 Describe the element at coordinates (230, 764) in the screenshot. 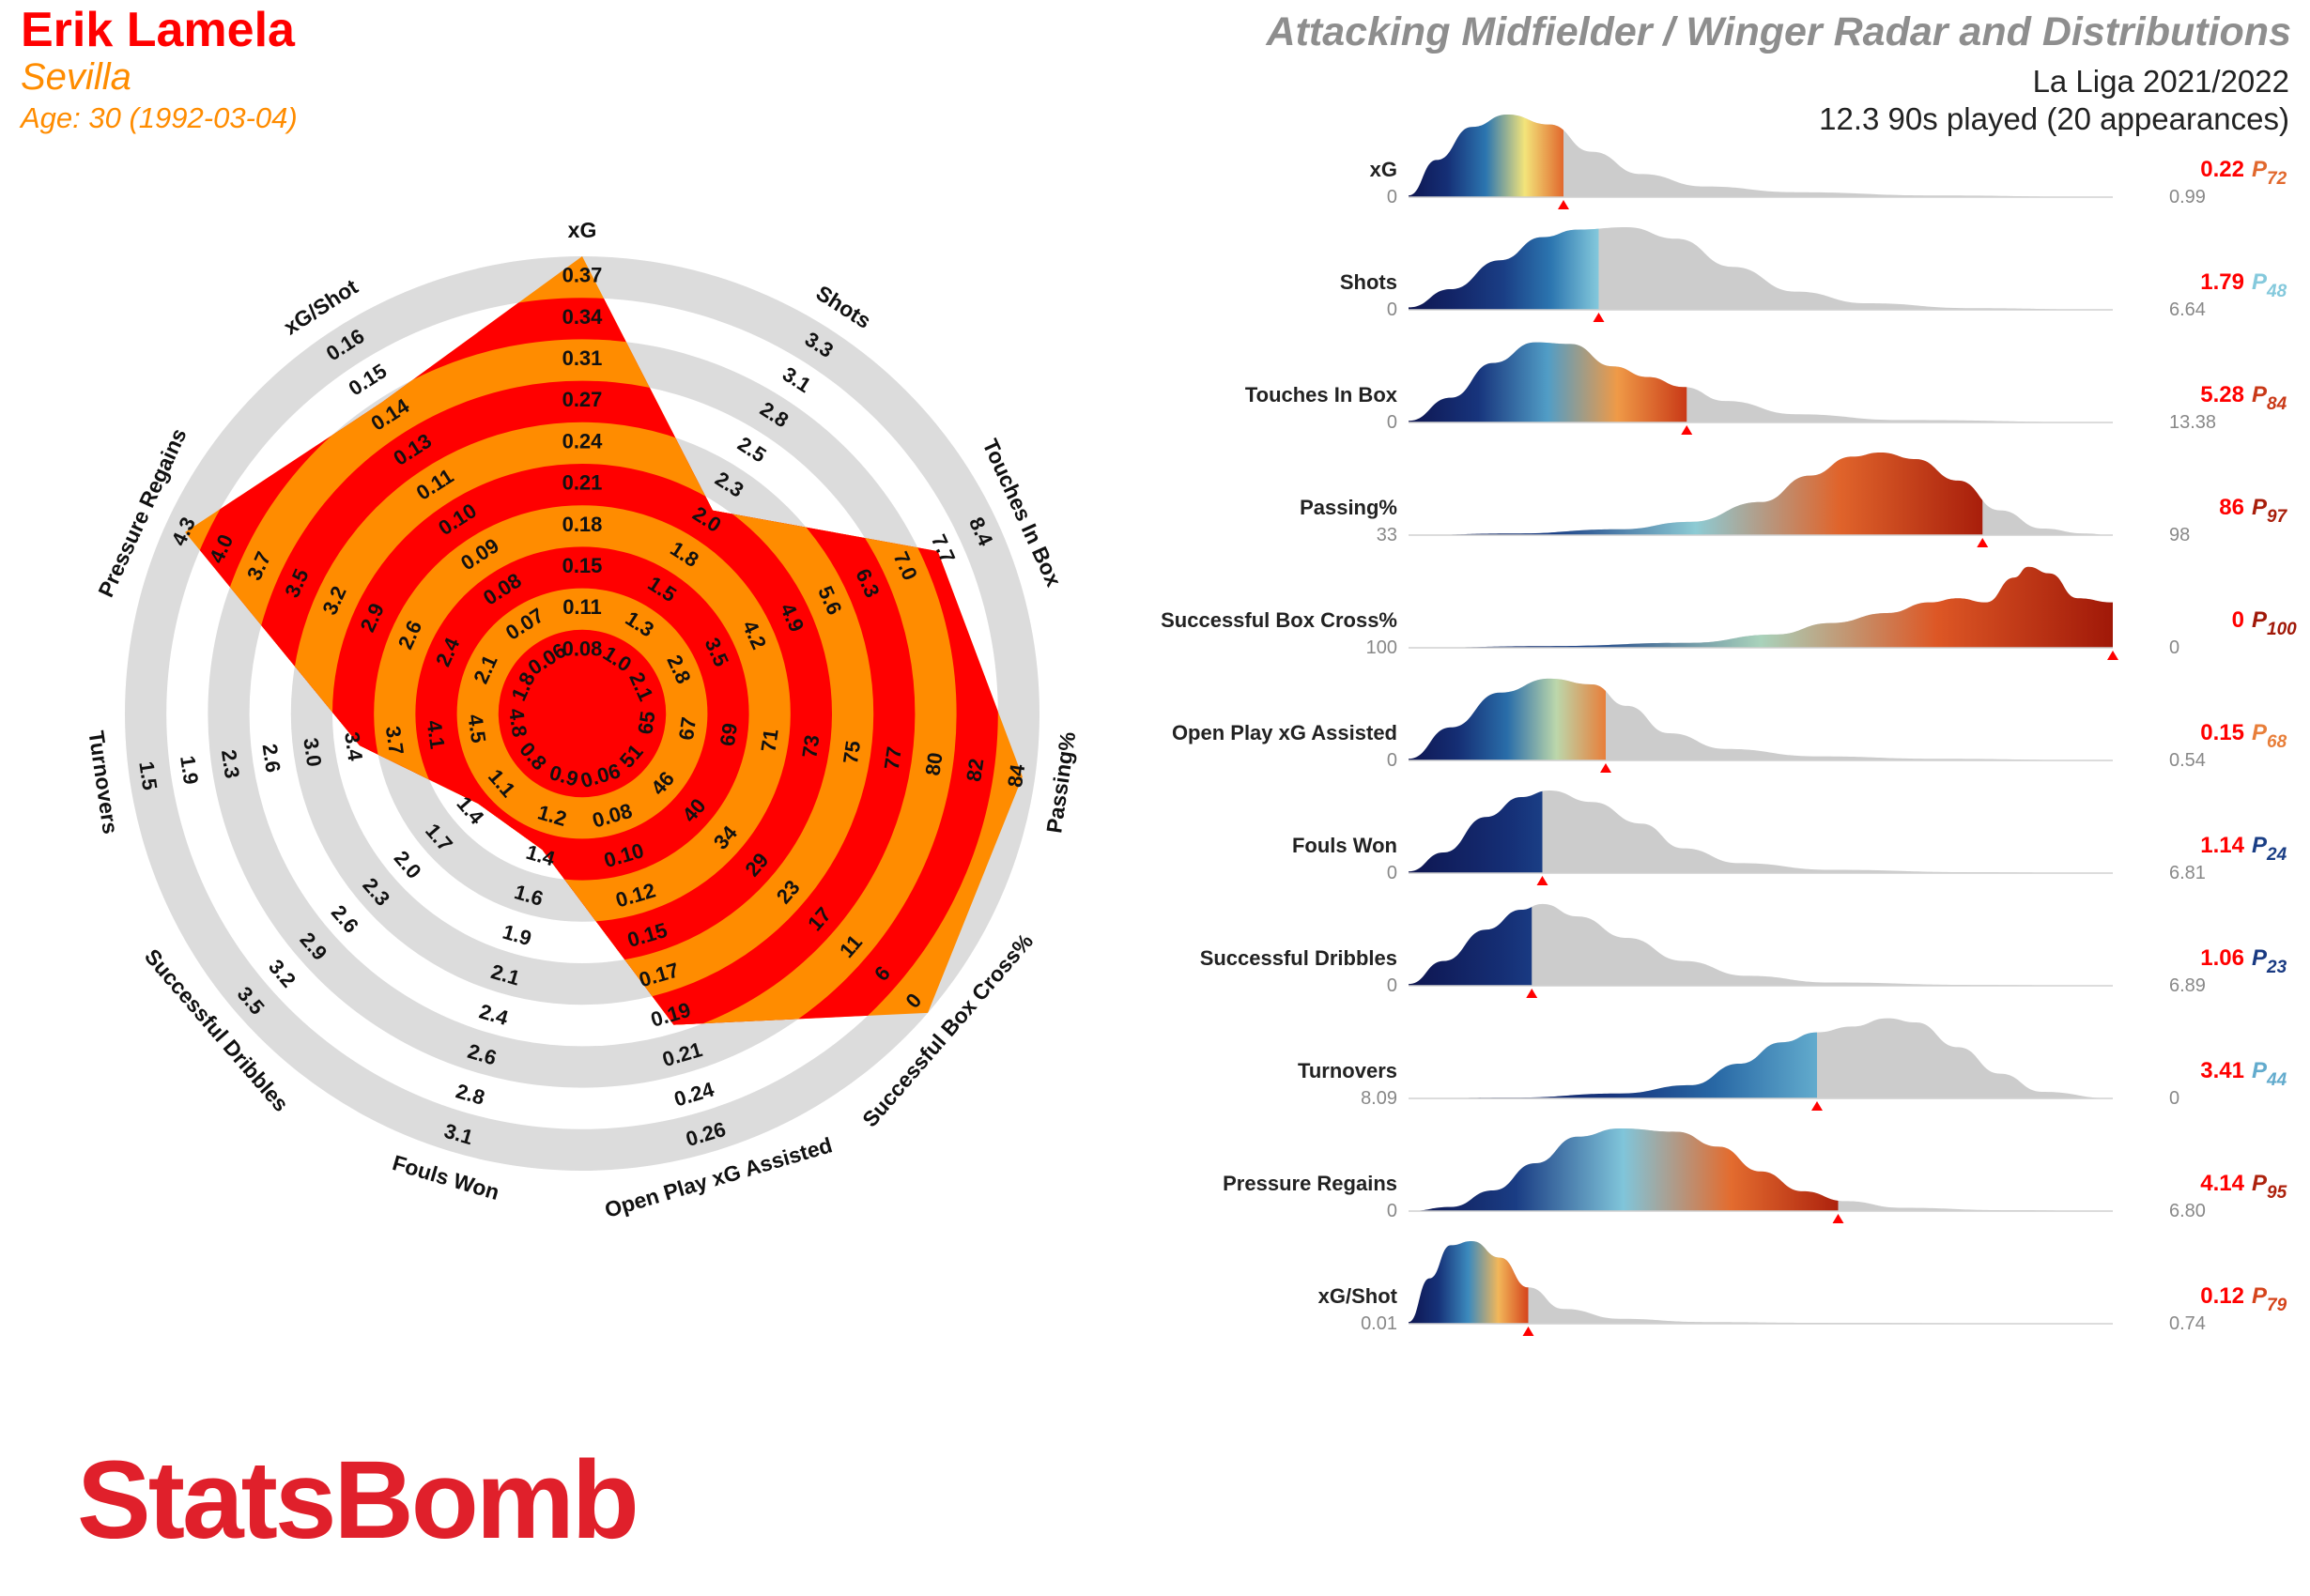

I see `radar-tick-label: 2.3` at that location.